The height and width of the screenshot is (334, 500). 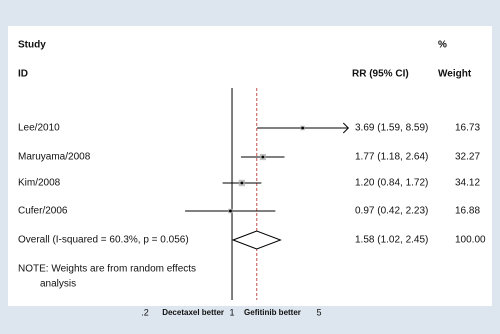 What do you see at coordinates (470, 240) in the screenshot?
I see `overall-weight-label: 100.00` at bounding box center [470, 240].